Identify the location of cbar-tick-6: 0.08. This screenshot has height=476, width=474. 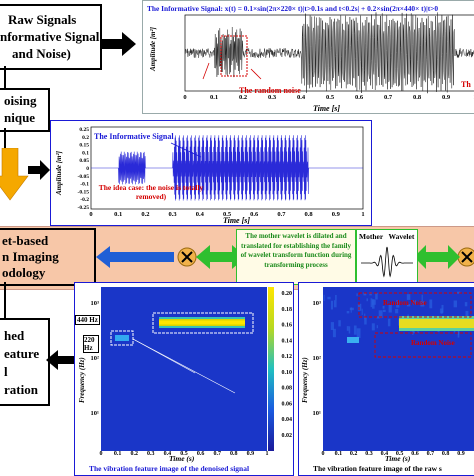
(287, 389).